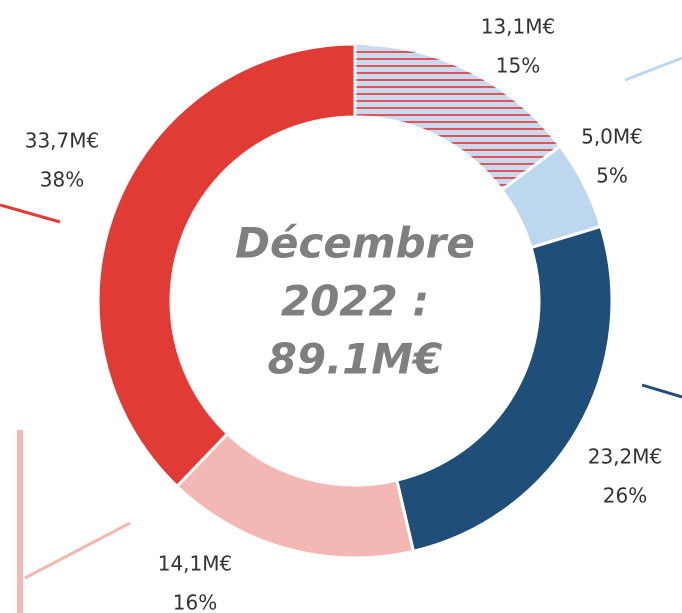 The height and width of the screenshot is (613, 682). Describe the element at coordinates (612, 137) in the screenshot. I see `value-label: 5,0M€` at that location.